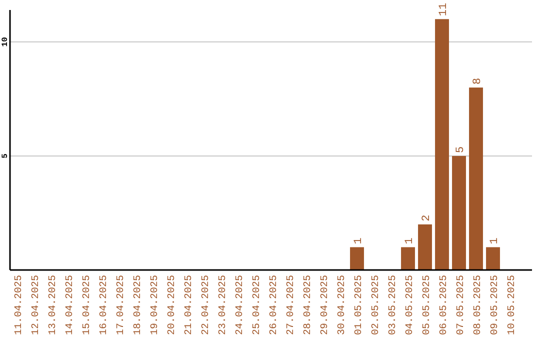 The height and width of the screenshot is (340, 540). Describe the element at coordinates (274, 305) in the screenshot. I see `x-tick-label: 26.04.2025` at that location.